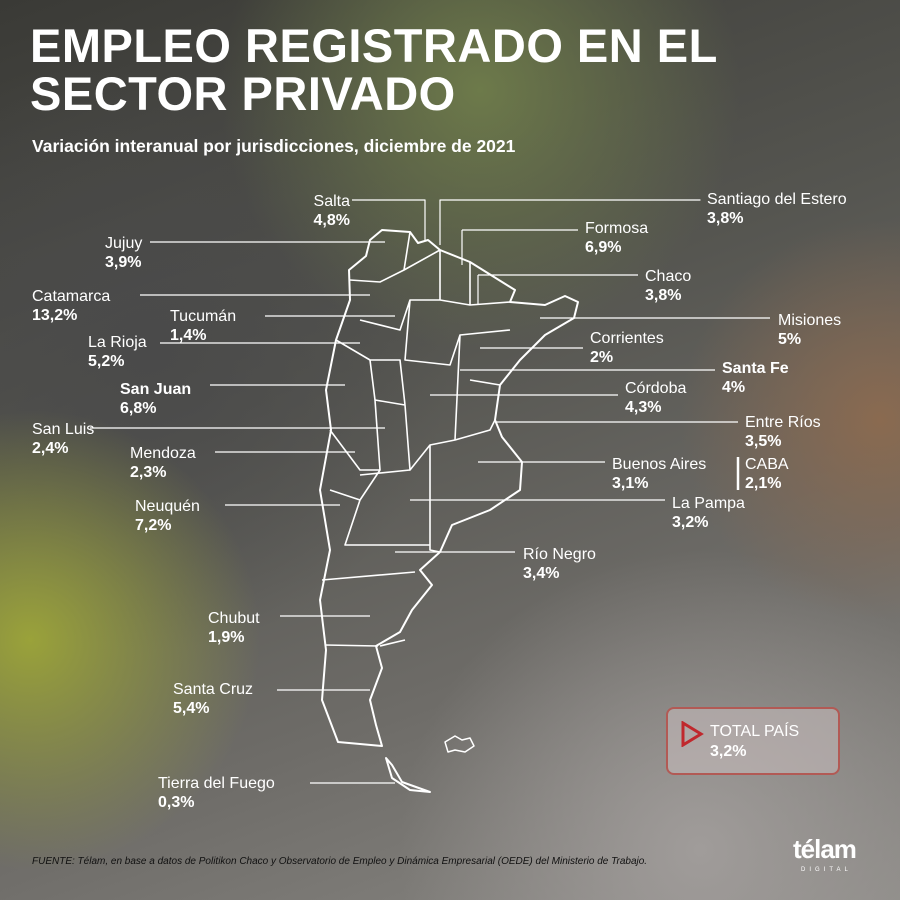 Image resolution: width=900 pixels, height=900 pixels. What do you see at coordinates (809, 330) in the screenshot?
I see `label-misiones: Misiones 5%` at bounding box center [809, 330].